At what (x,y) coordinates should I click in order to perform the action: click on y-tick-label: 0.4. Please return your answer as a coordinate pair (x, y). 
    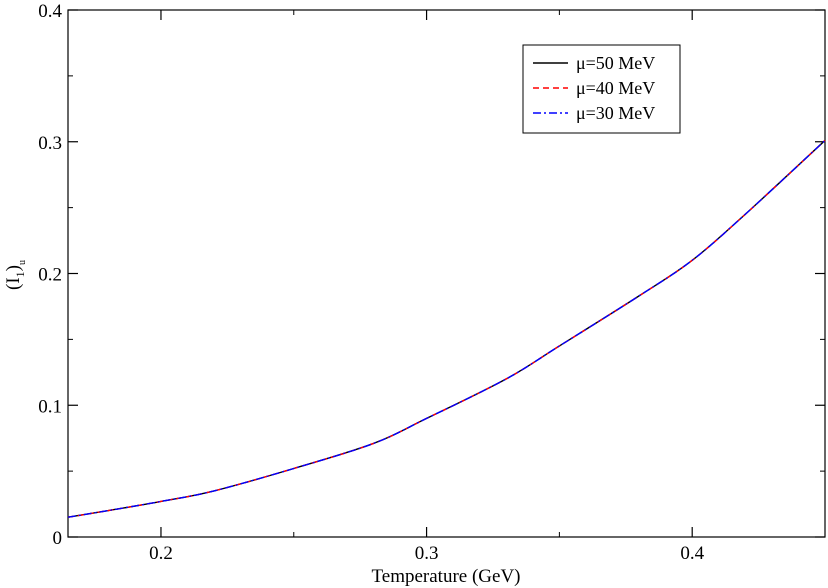
    Looking at the image, I should click on (50, 11).